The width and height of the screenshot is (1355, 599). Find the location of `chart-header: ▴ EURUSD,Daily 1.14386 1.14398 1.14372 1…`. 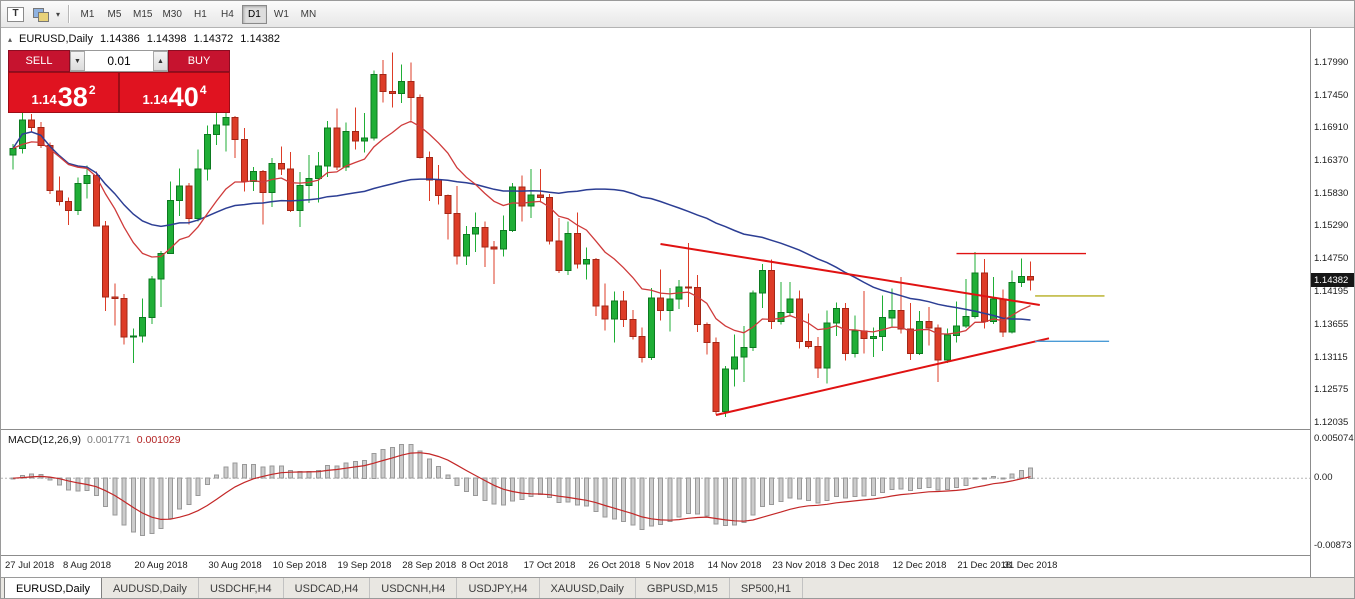

chart-header: ▴ EURUSD,Daily 1.14386 1.14398 1.14372 1… is located at coordinates (144, 39).